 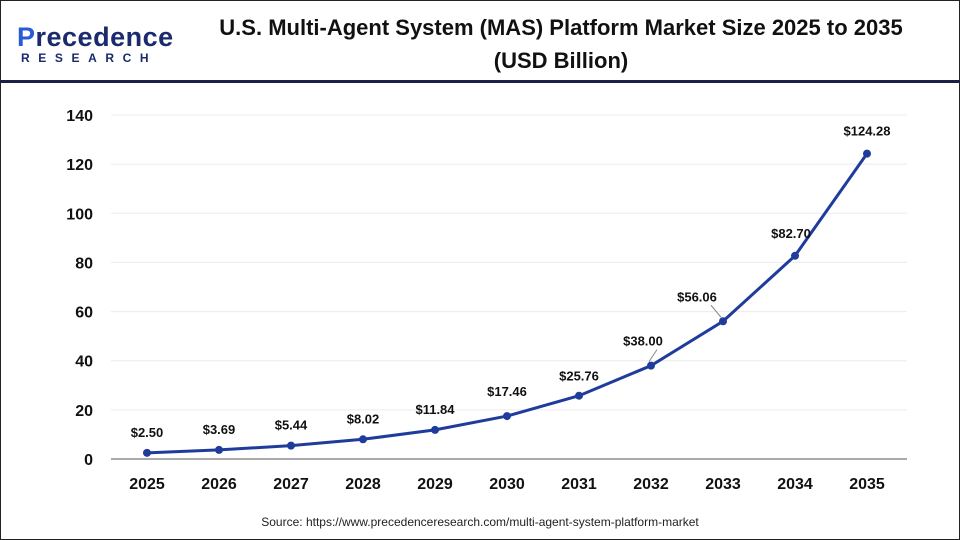 What do you see at coordinates (88, 460) in the screenshot?
I see `y-tick-label: 0` at bounding box center [88, 460].